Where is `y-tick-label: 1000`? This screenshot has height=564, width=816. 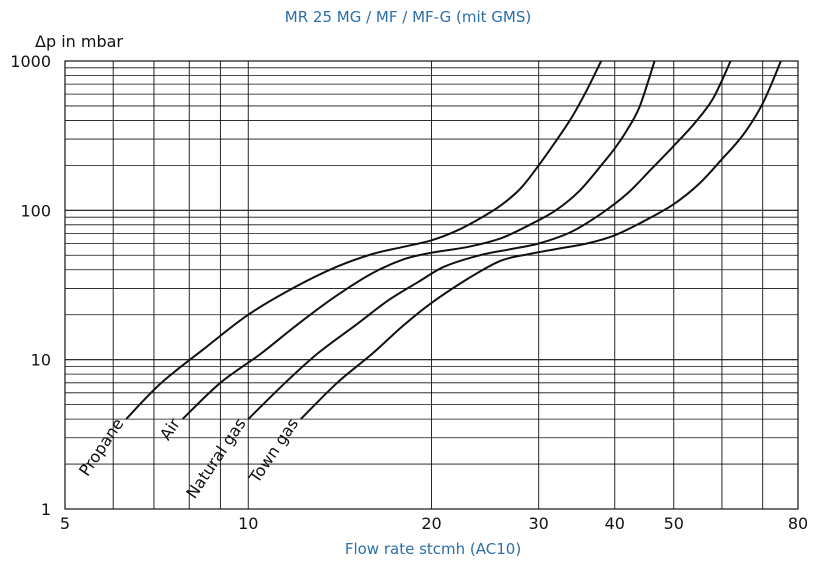 y-tick-label: 1000 is located at coordinates (30, 61).